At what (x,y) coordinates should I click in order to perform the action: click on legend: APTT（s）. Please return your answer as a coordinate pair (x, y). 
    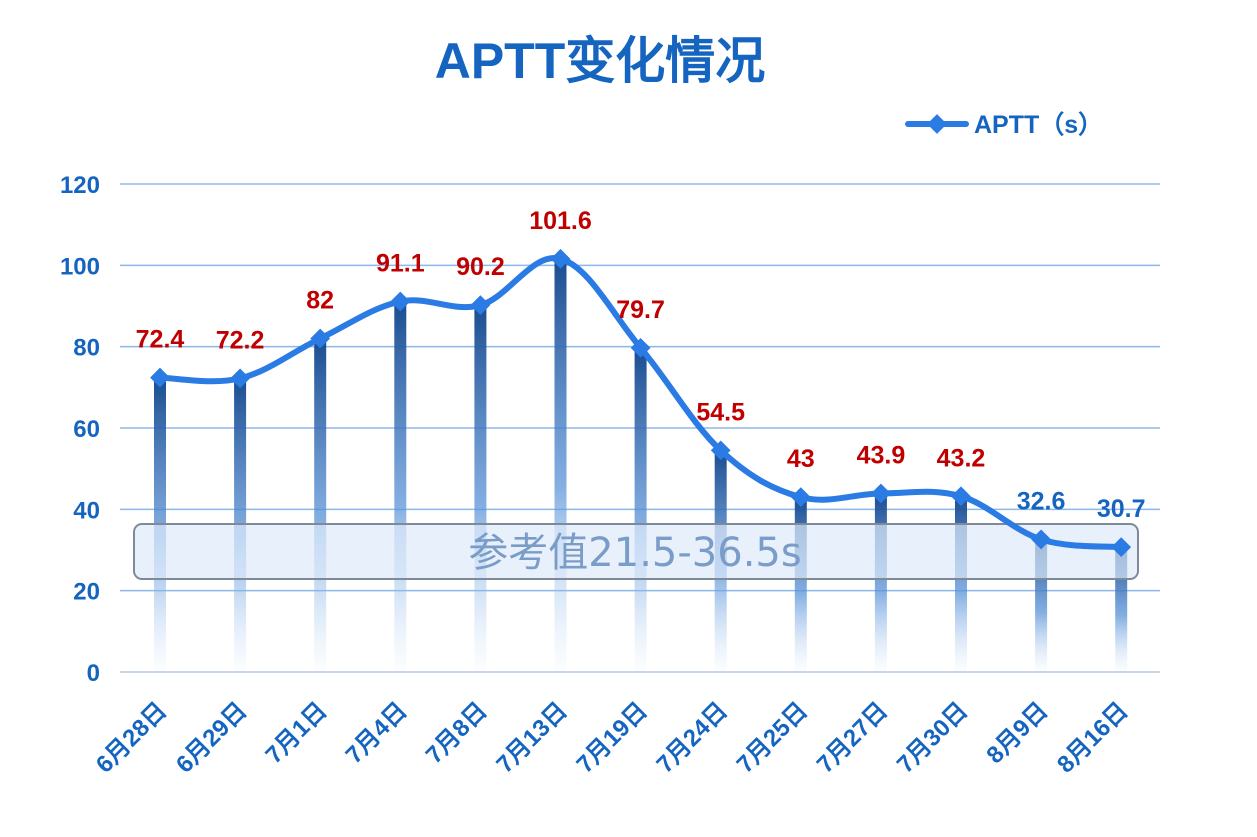
    Looking at the image, I should click on (1004, 124).